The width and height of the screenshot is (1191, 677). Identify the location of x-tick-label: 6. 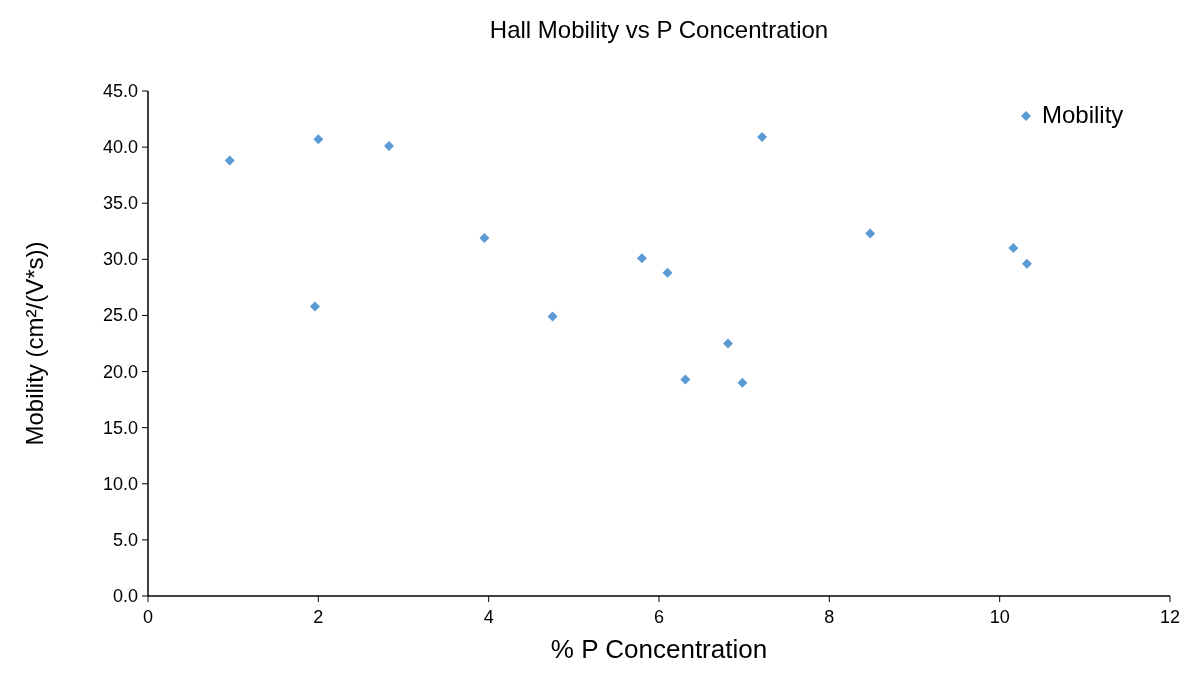
(659, 617).